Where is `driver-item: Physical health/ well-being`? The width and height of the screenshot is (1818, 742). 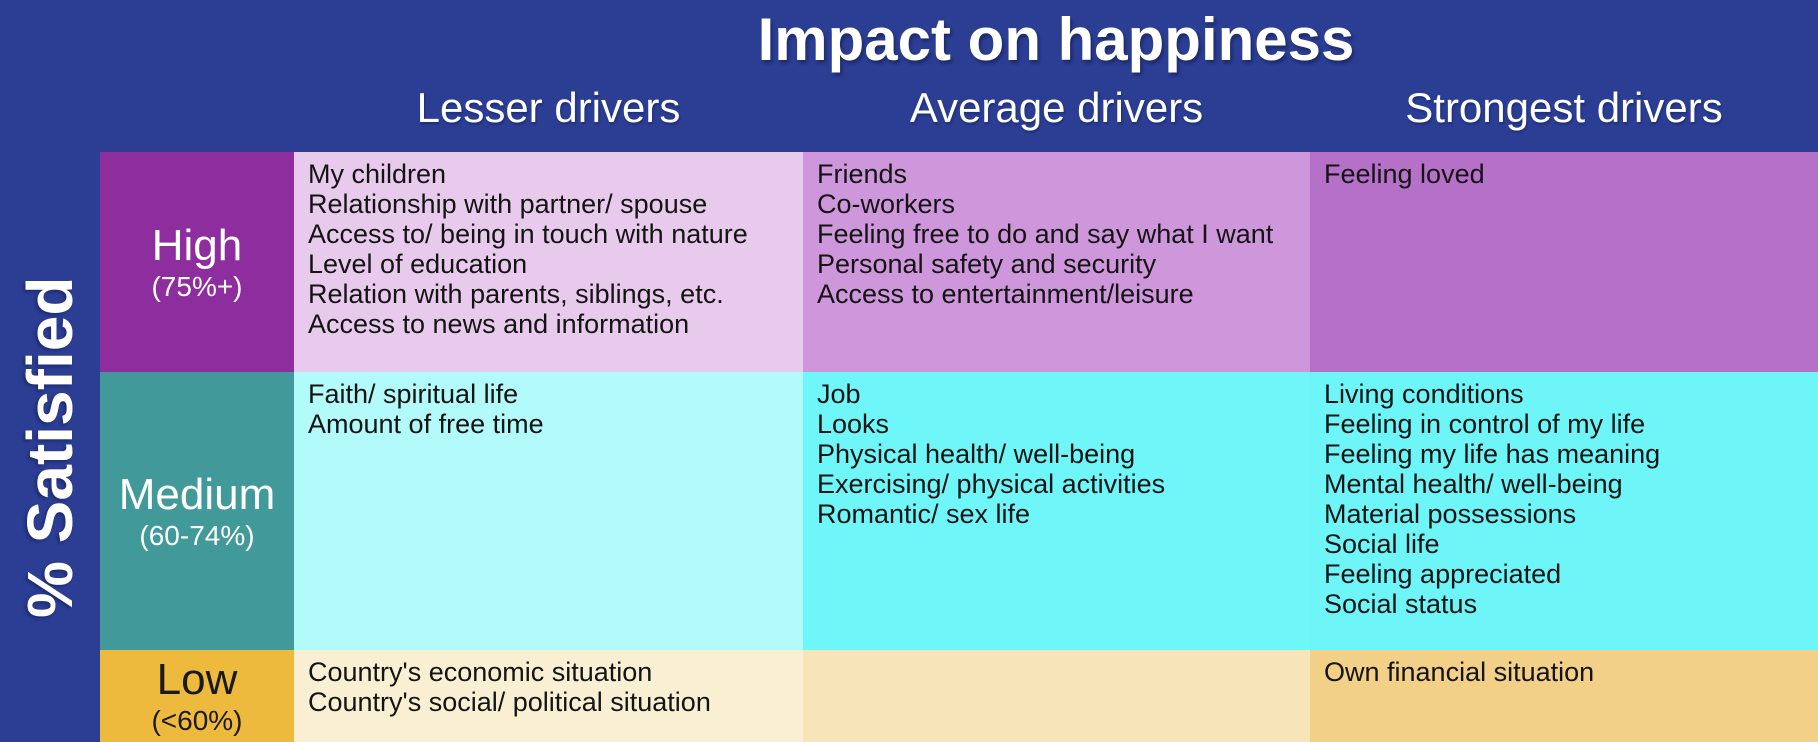
driver-item: Physical health/ well-being is located at coordinates (976, 454).